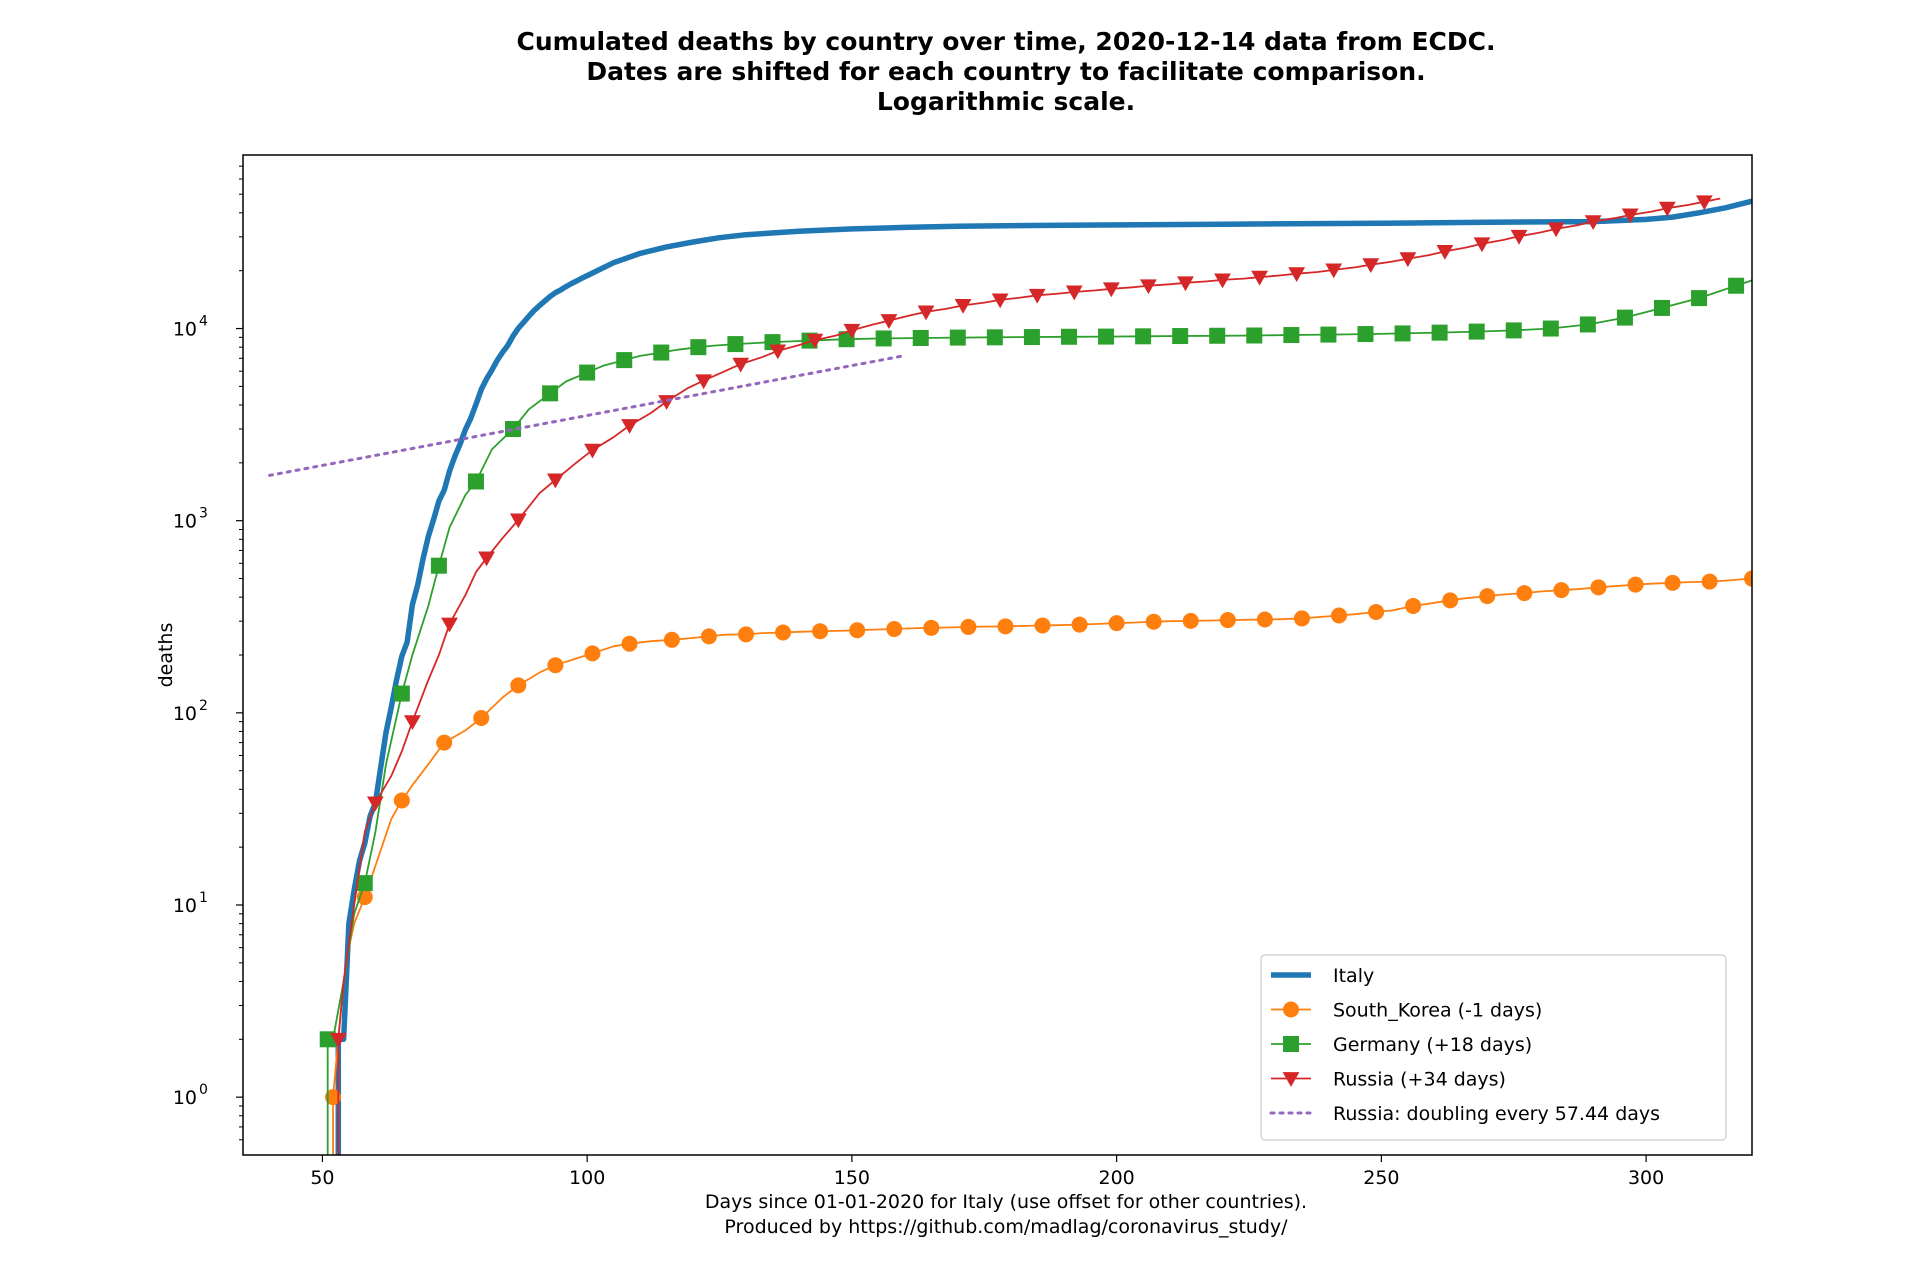 This screenshot has height=1280, width=1920. I want to click on legend-box, so click(1493, 1047).